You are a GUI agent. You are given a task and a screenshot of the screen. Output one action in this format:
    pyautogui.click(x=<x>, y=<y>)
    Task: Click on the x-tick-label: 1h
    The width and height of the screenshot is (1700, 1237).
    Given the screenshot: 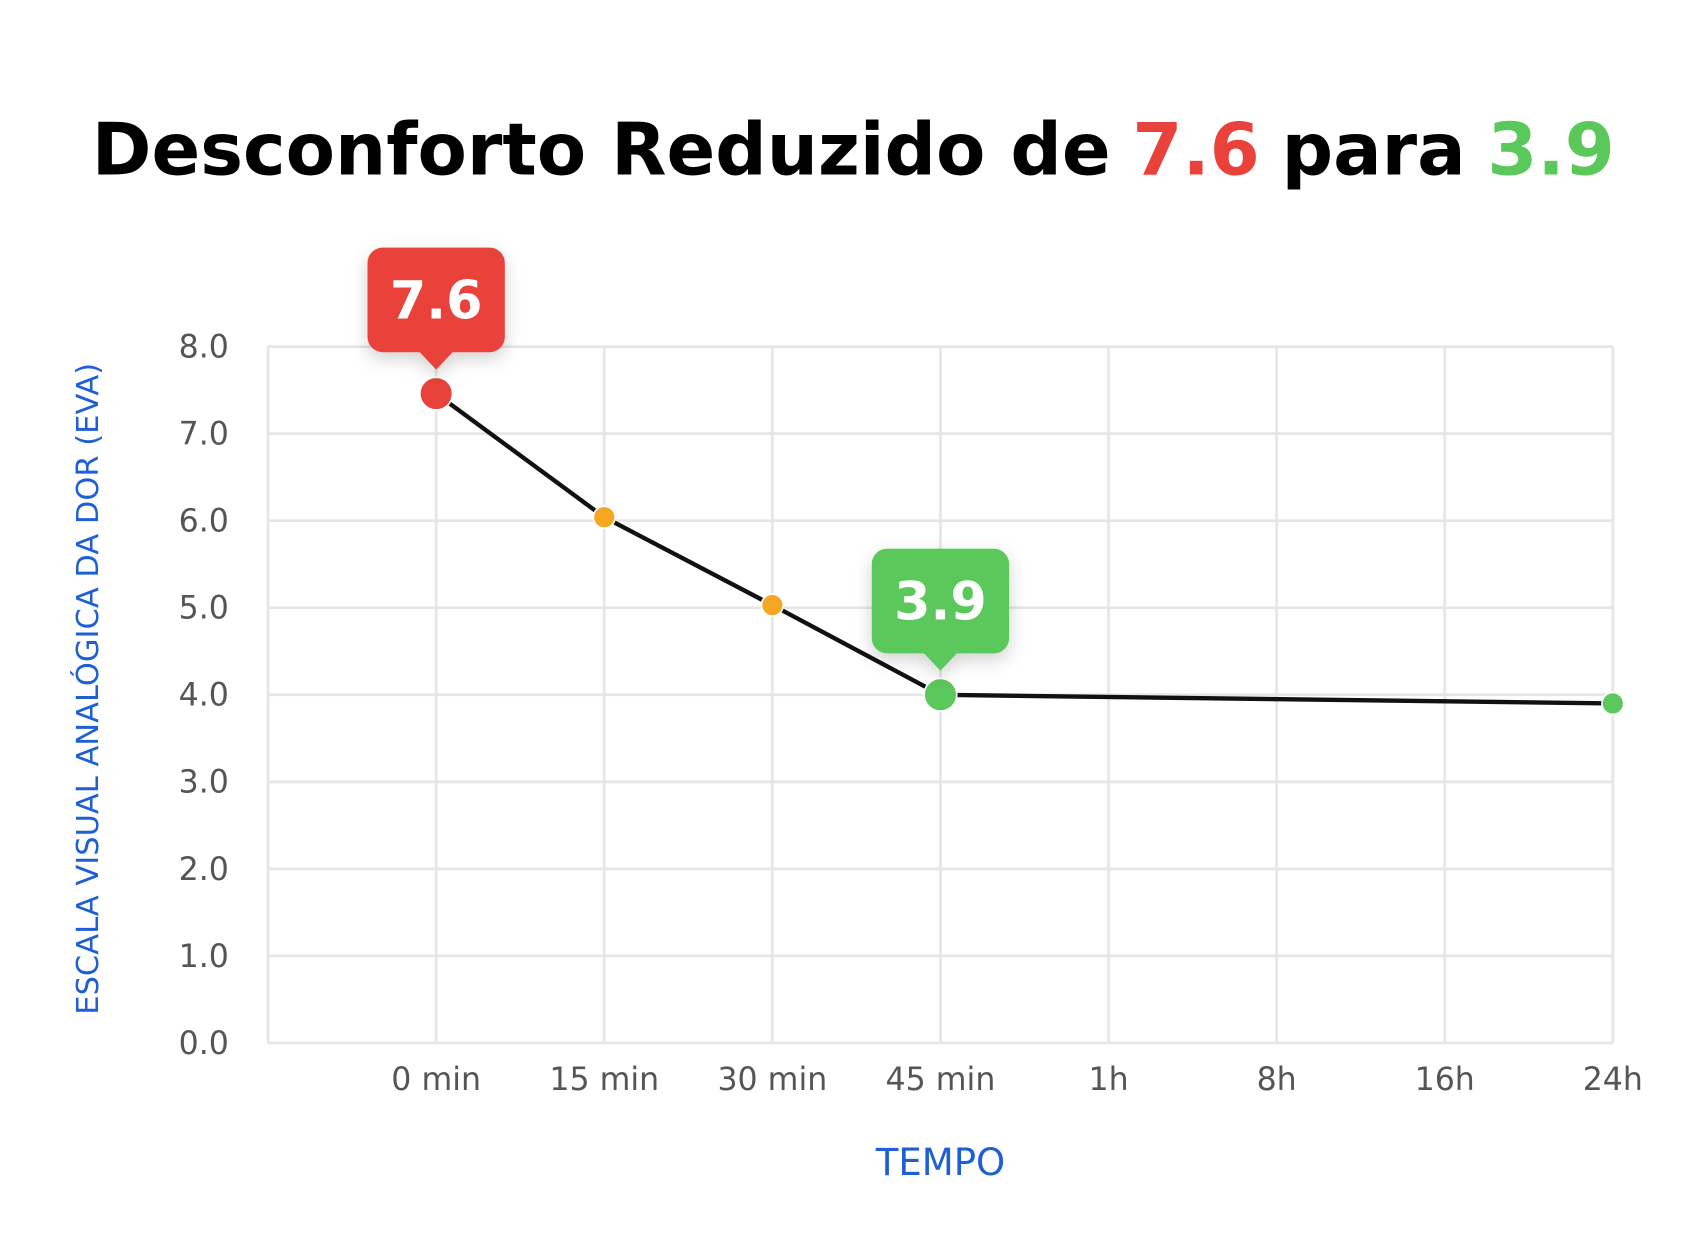 What is the action you would take?
    pyautogui.click(x=1108, y=1080)
    